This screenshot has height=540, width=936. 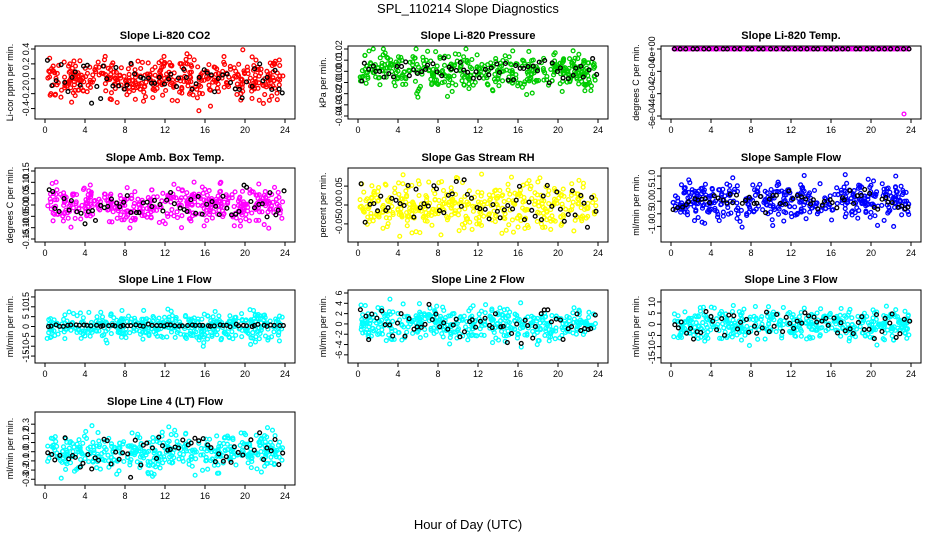 What do you see at coordinates (339, 93) in the screenshot?
I see `y-tick-label: -0.02` at bounding box center [339, 93].